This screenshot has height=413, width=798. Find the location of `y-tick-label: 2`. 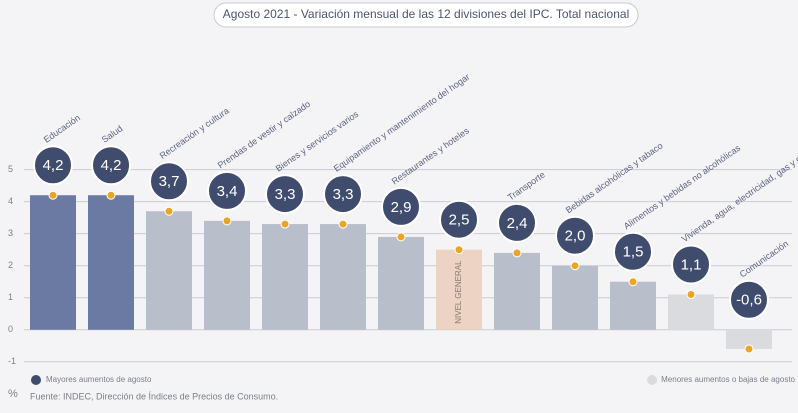

y-tick-label: 2 is located at coordinates (10, 265).